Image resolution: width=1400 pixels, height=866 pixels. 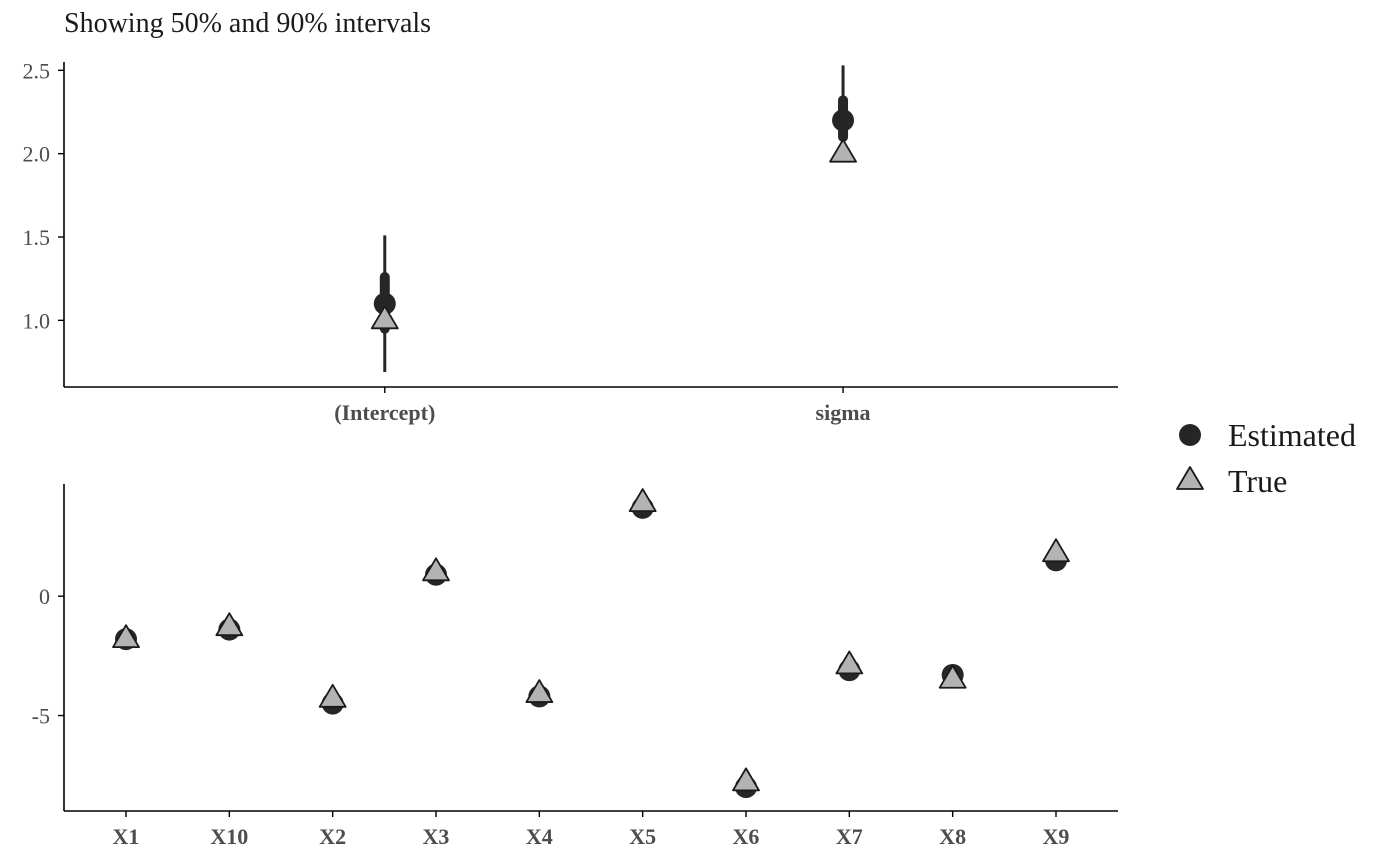 I want to click on x-tick-label: X4, so click(x=539, y=836).